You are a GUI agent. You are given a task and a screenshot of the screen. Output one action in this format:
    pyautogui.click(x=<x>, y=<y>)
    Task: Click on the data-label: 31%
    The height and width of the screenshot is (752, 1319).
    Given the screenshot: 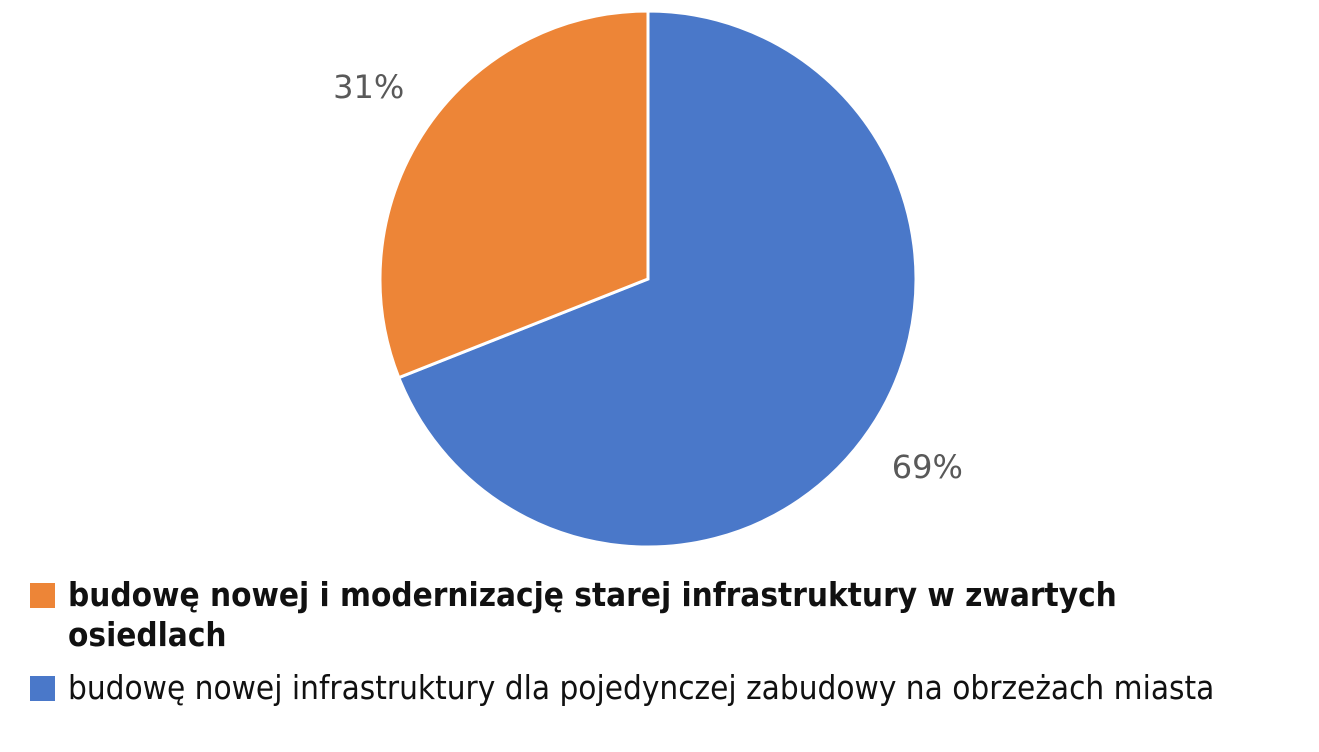 What is the action you would take?
    pyautogui.click(x=368, y=87)
    